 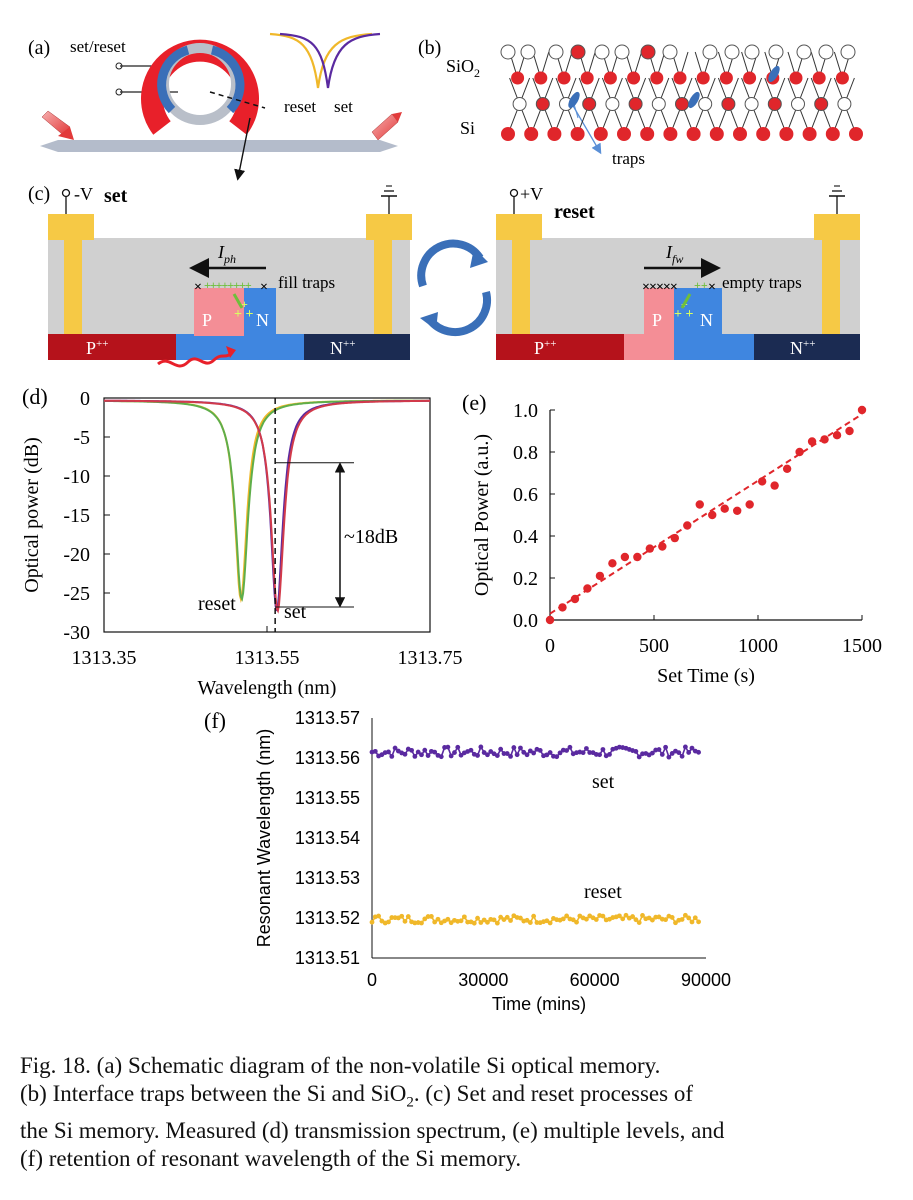 I want to click on panel-c: (c) -V set P++ N++ P N + + +, so click(x=444, y=275).